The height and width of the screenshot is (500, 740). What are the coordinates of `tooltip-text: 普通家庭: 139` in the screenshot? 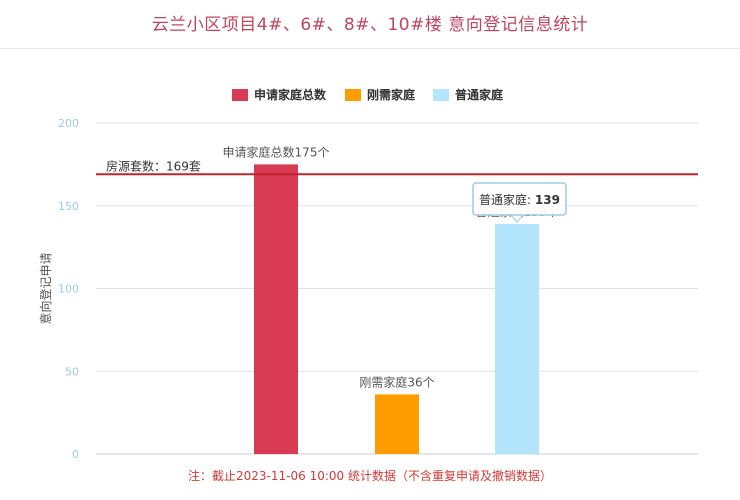 It's located at (519, 199).